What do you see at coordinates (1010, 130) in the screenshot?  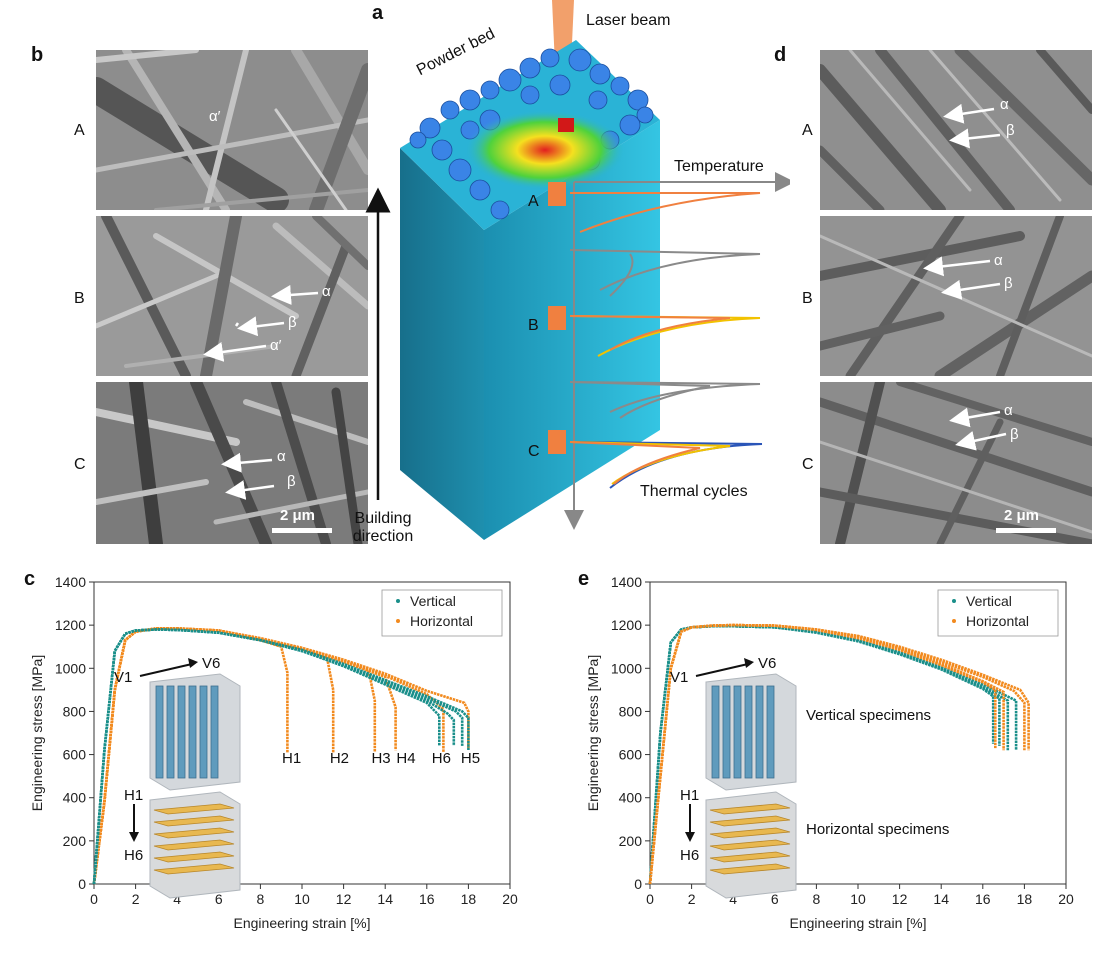 I see `annotation-d-a-beta: β` at bounding box center [1010, 130].